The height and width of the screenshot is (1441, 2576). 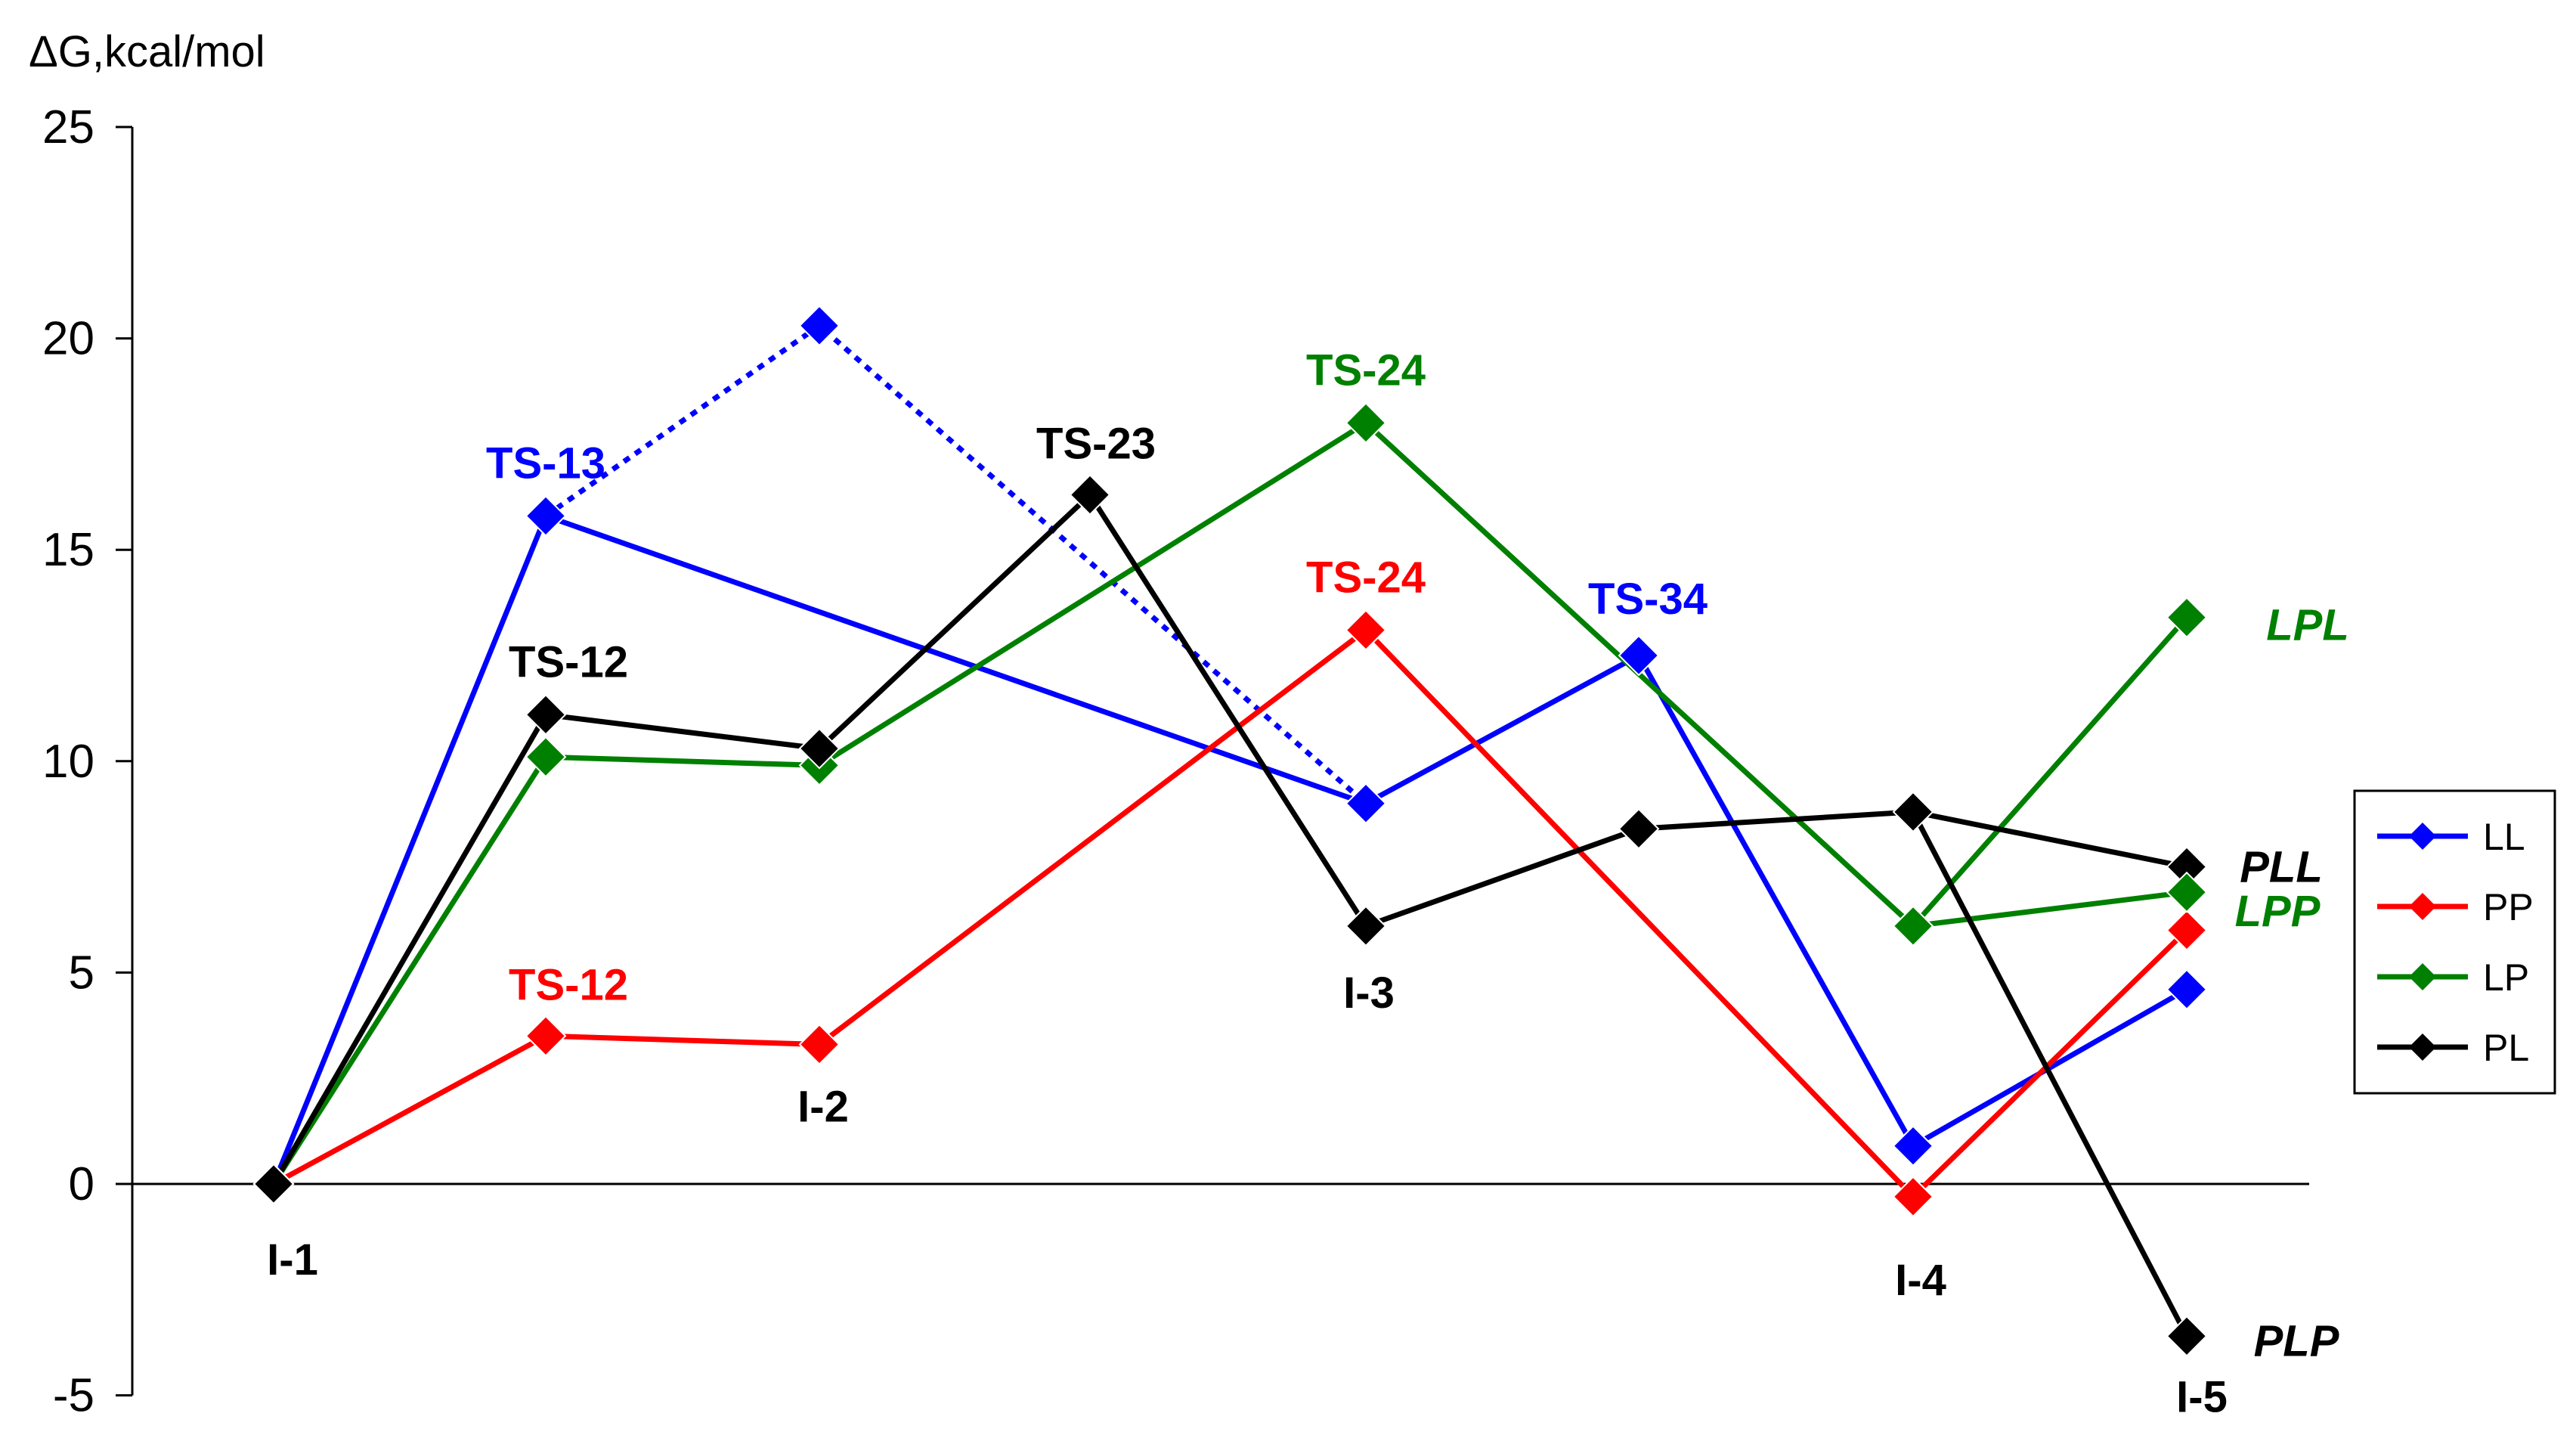 I want to click on annotation-ts-34: TS-34, so click(x=1648, y=599).